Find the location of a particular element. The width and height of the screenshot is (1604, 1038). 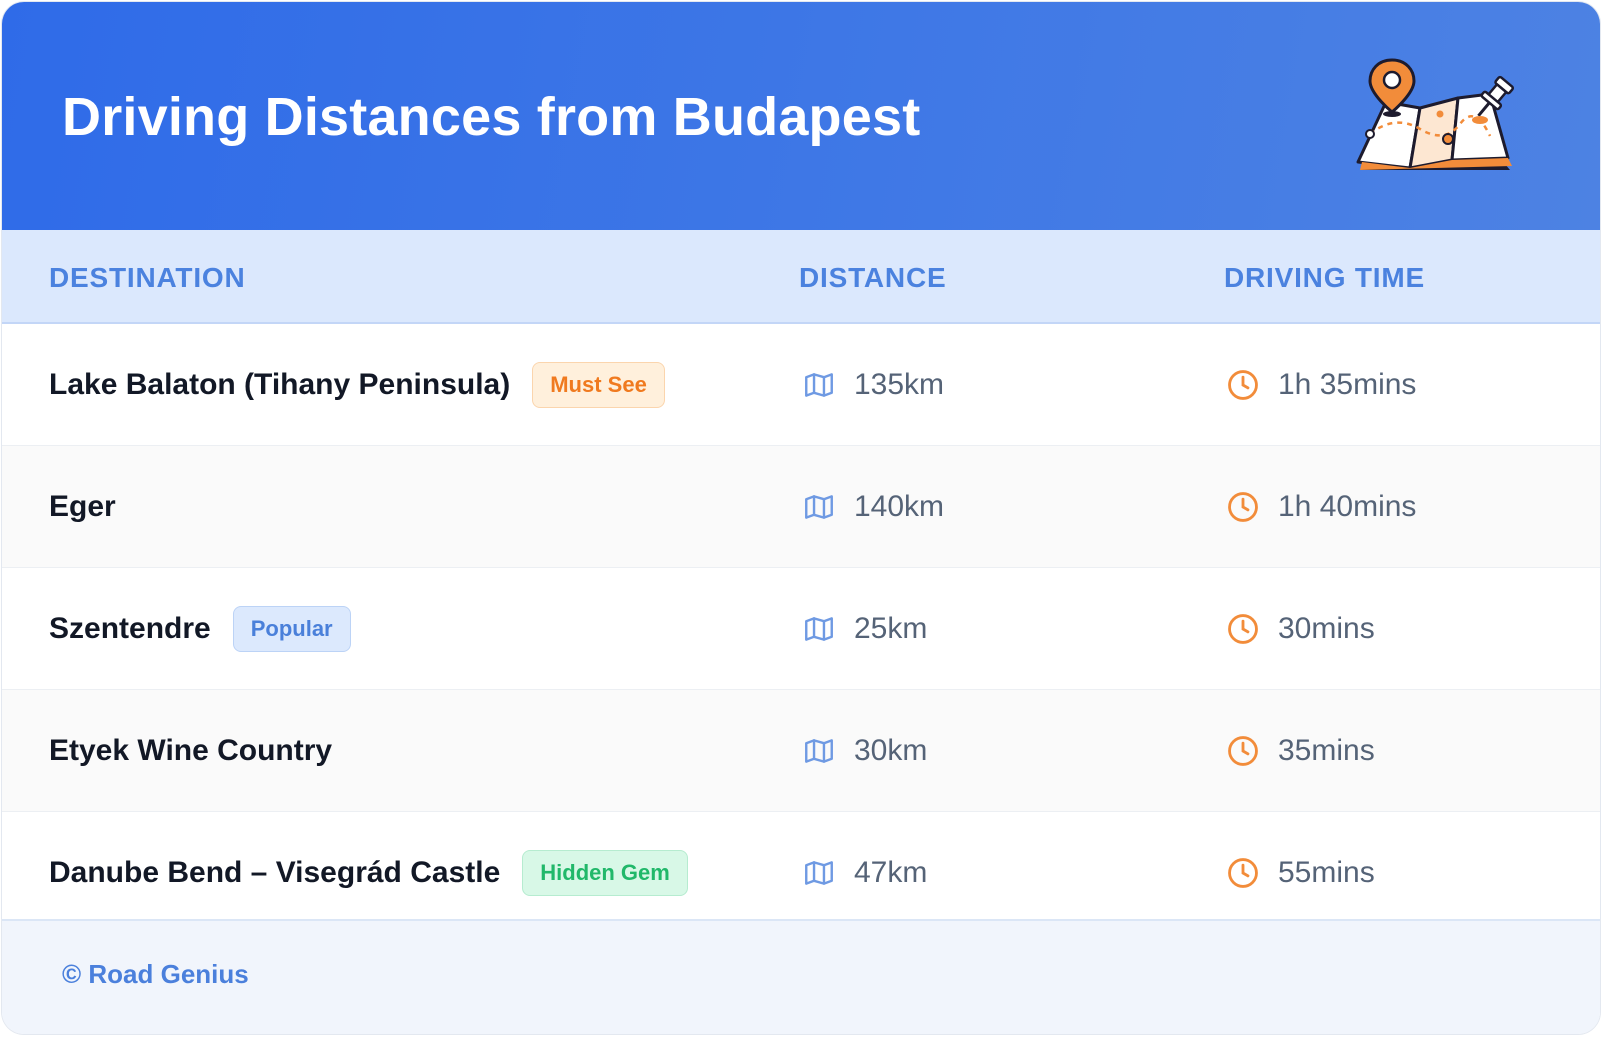

destination-name: Lake Balaton (Tihany Peninsula) is located at coordinates (280, 384).